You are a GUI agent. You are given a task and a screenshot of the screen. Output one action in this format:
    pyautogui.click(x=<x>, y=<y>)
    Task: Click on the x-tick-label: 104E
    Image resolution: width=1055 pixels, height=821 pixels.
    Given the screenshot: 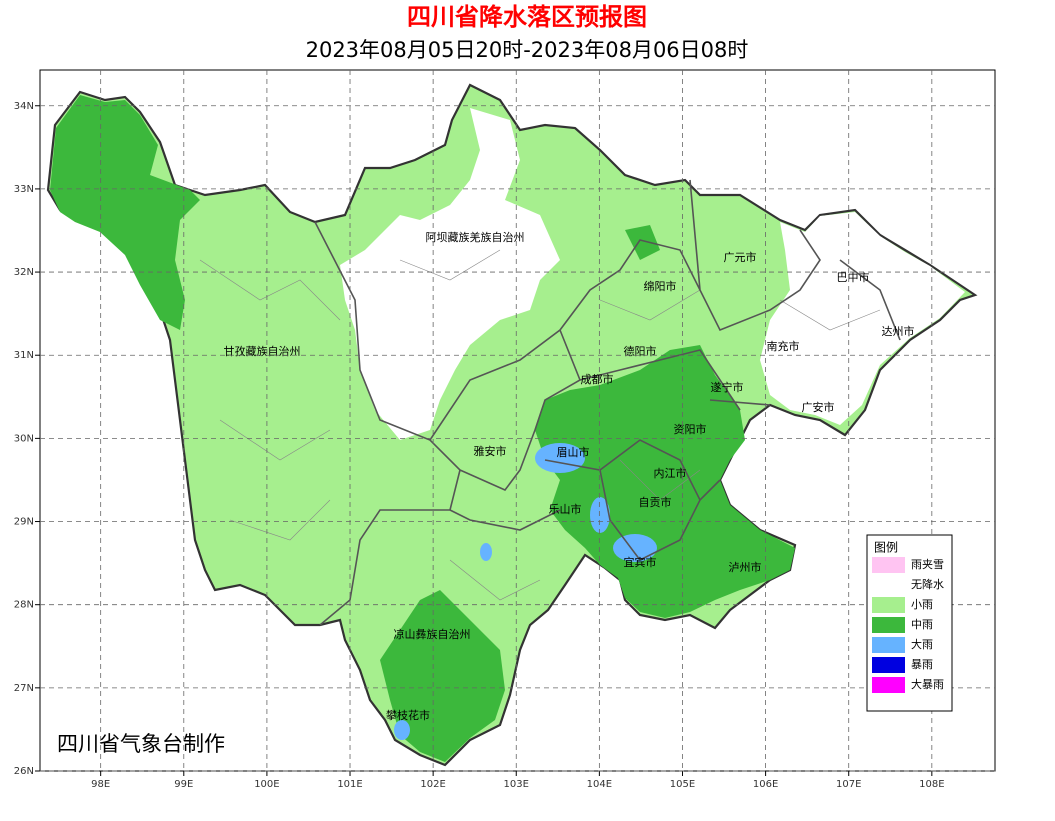 What is the action you would take?
    pyautogui.click(x=599, y=784)
    